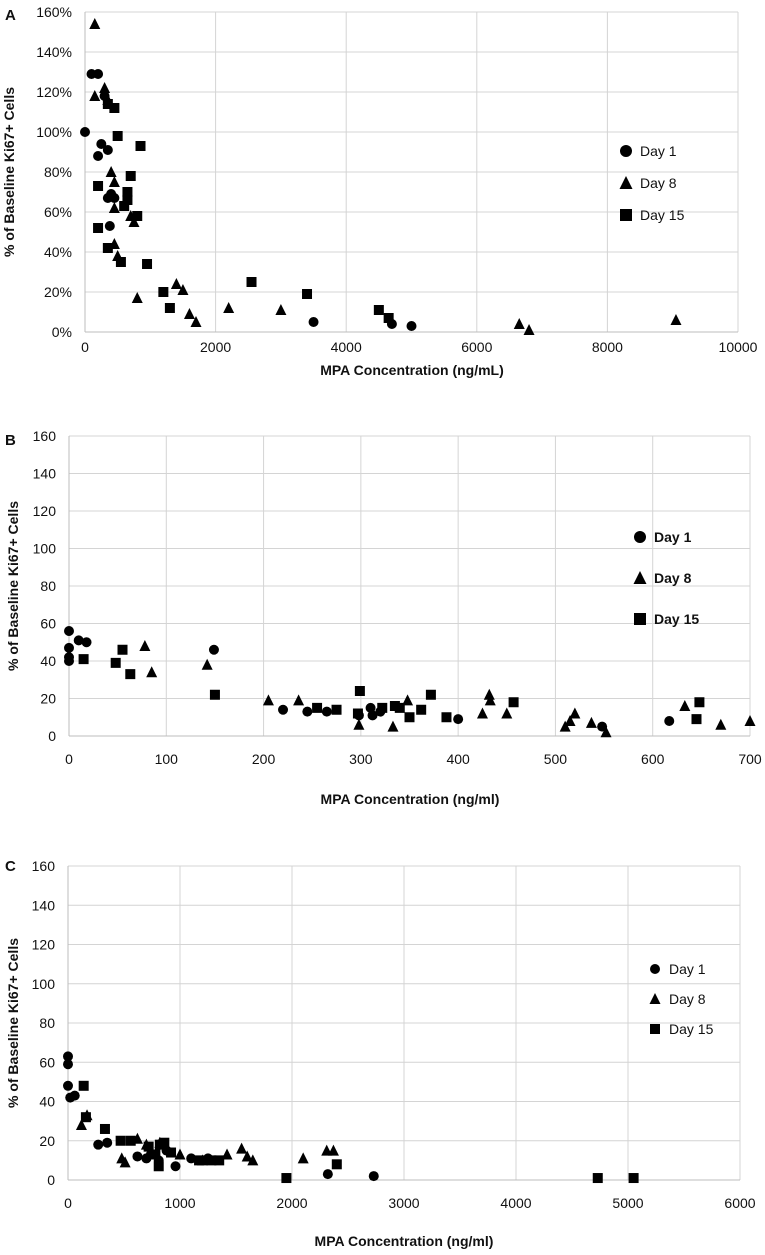 The width and height of the screenshot is (765, 1255). What do you see at coordinates (640, 577) in the screenshot?
I see `legend-marker-triangle` at bounding box center [640, 577].